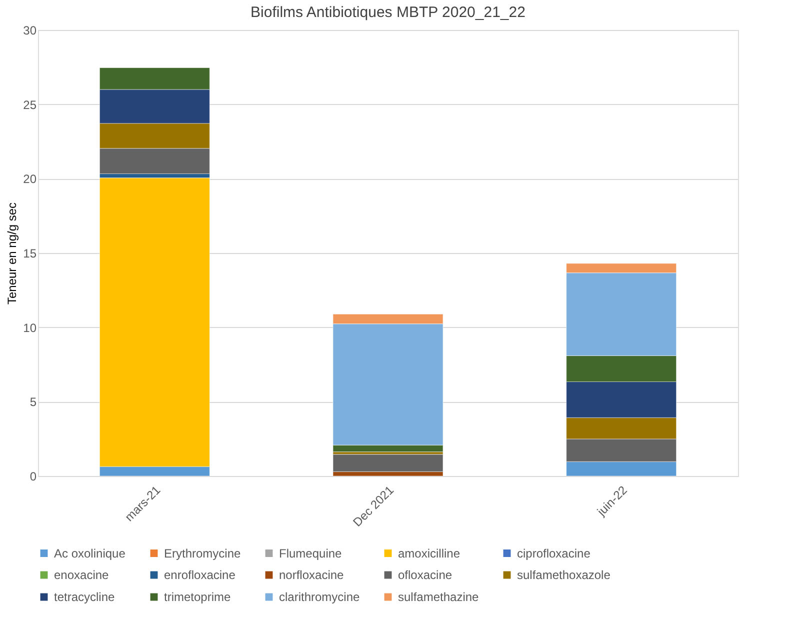 Image resolution: width=790 pixels, height=618 pixels. Describe the element at coordinates (30, 179) in the screenshot. I see `y-tick-label: 20` at that location.